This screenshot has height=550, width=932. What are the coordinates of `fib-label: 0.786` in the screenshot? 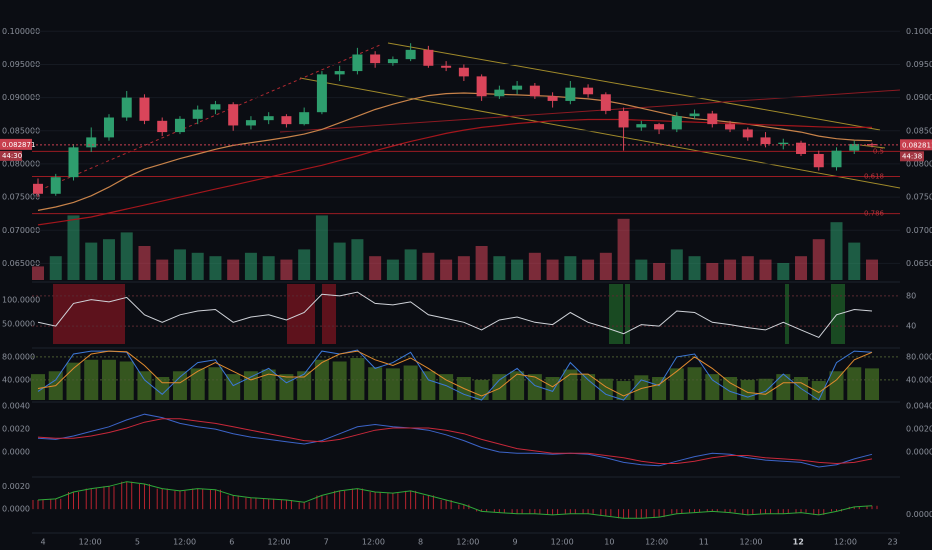 It's located at (874, 214).